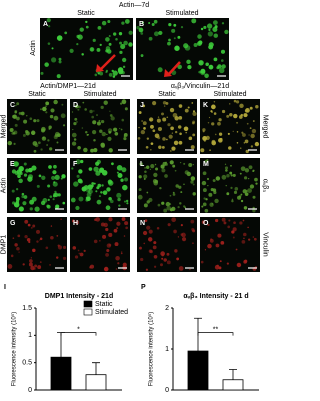  I want to click on legend-label: Static, so click(104, 304).